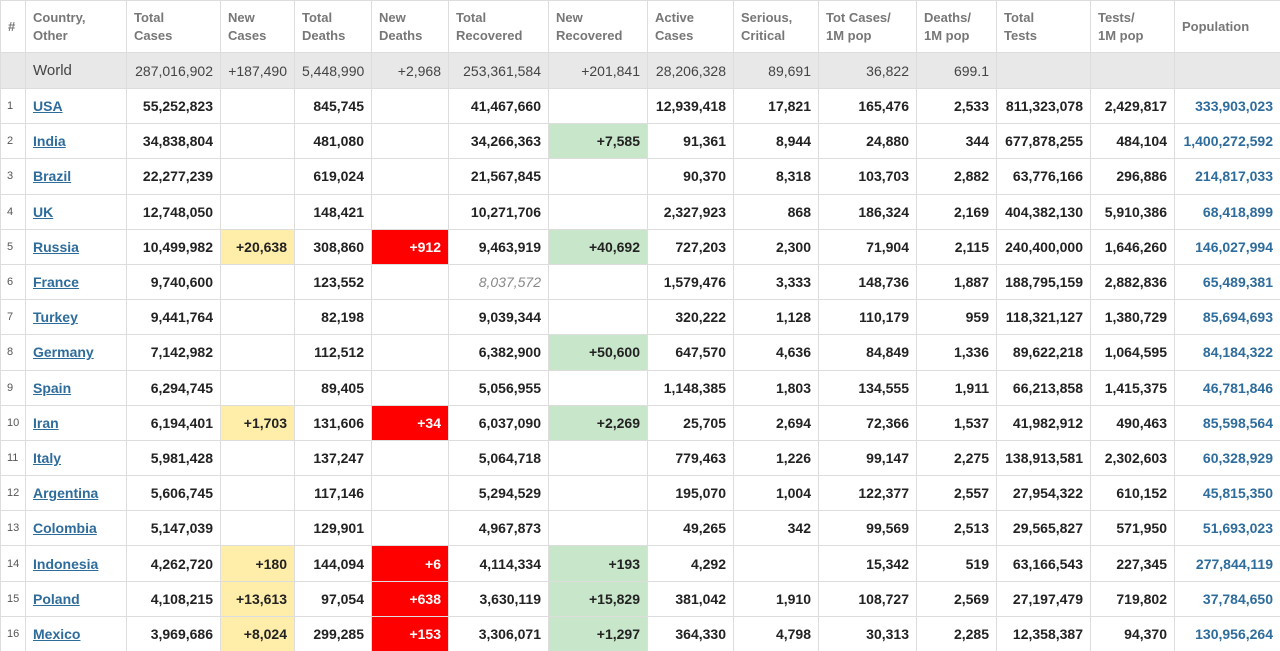 The width and height of the screenshot is (1280, 651). I want to click on cell: 27,197,479, so click(1043, 598).